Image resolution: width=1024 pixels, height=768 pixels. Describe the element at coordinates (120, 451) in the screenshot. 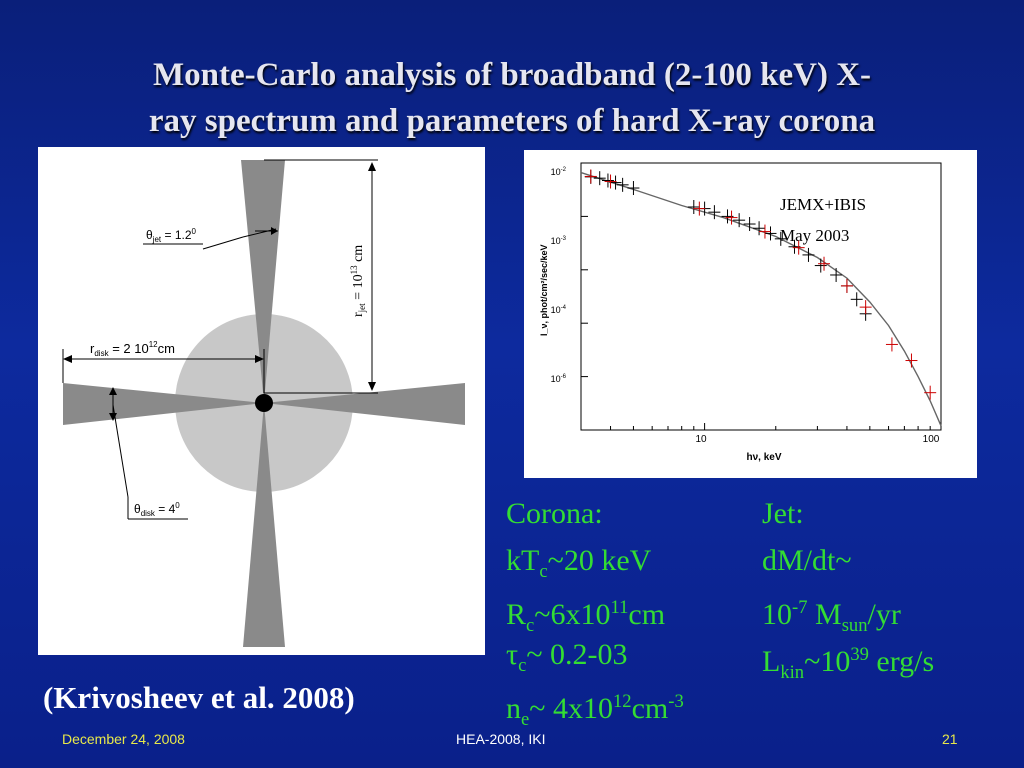

I see `theta-disk-leader` at that location.